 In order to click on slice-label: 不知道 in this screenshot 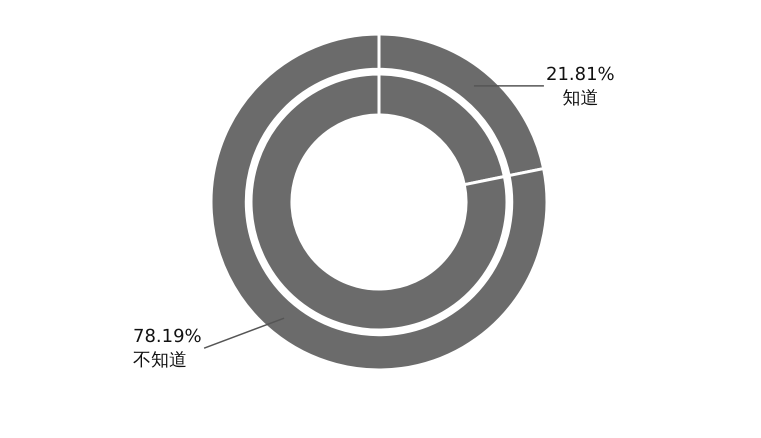, I will do `click(160, 359)`.